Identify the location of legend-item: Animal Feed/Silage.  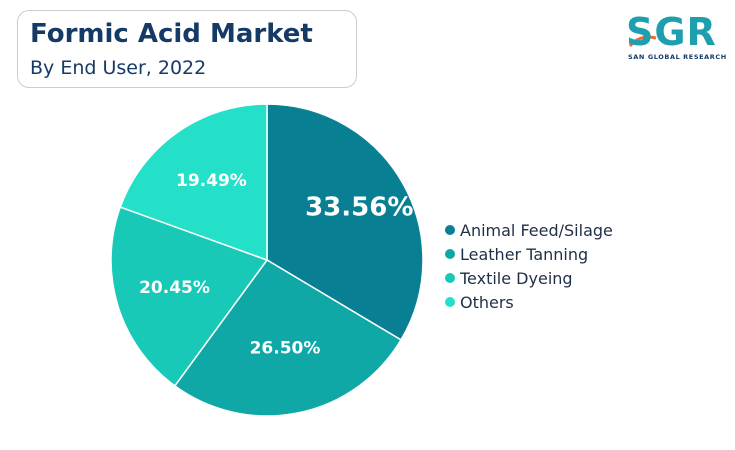
(529, 230).